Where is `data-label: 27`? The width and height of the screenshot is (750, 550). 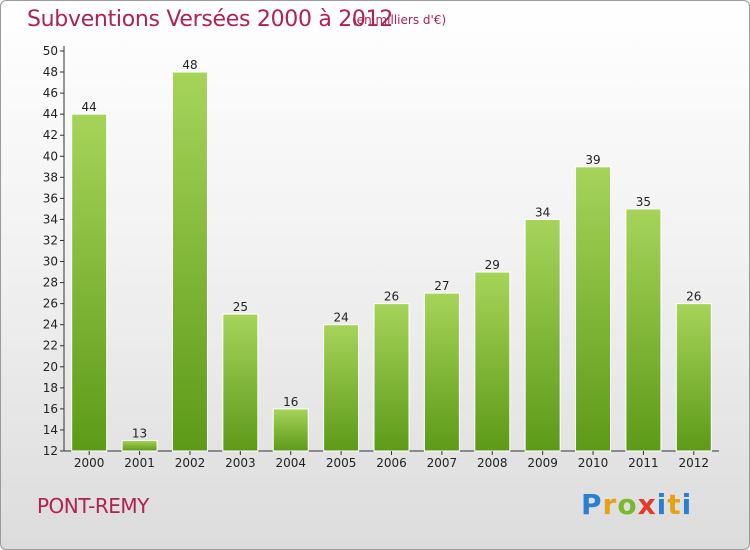
data-label: 27 is located at coordinates (441, 286).